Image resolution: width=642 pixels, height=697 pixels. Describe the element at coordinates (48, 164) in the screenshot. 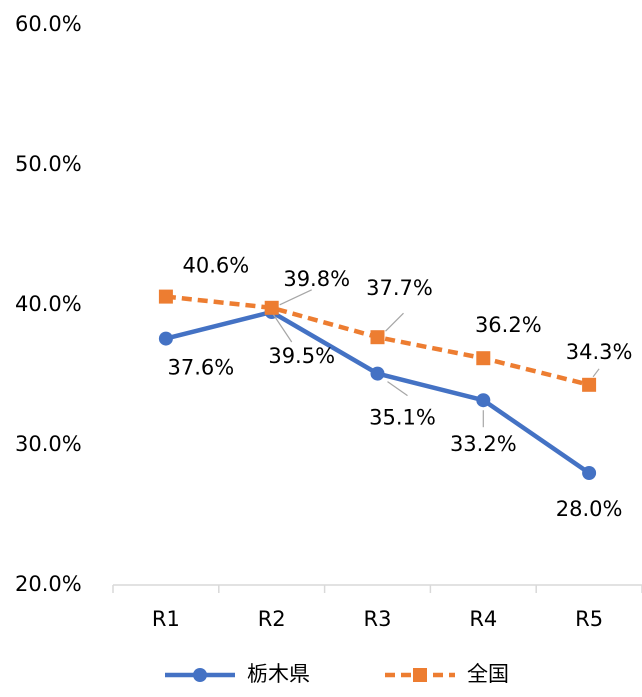

I see `y-tick-label: 50.0%` at that location.